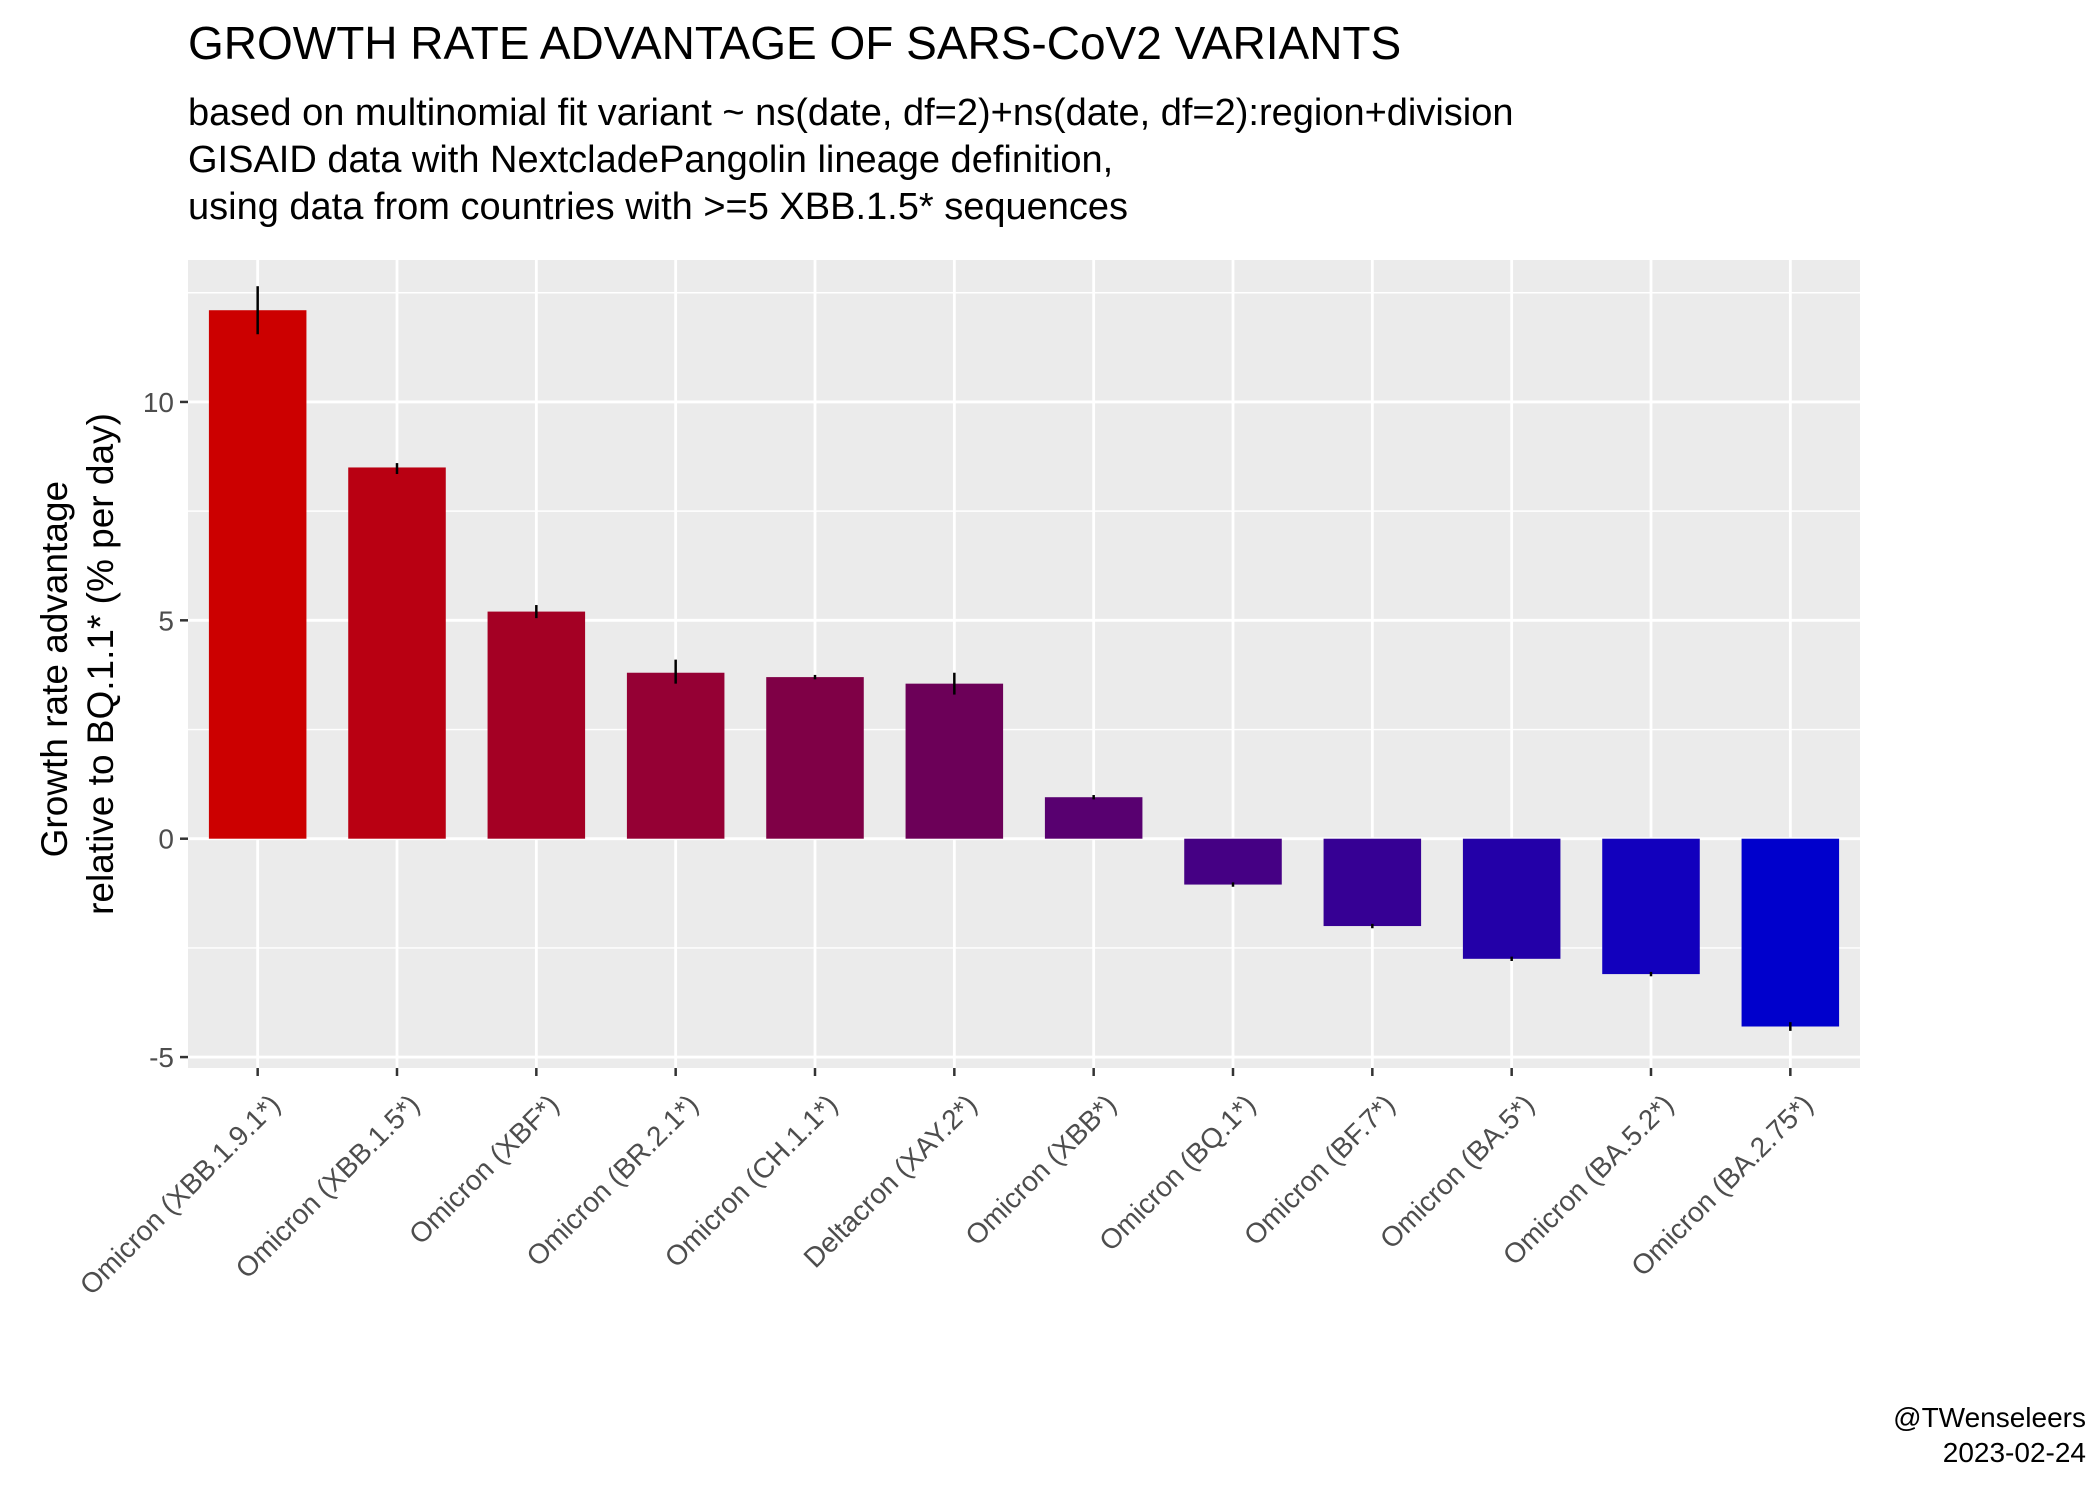  I want to click on y-axis-title-line-1: Growth rate advantage, so click(54, 669).